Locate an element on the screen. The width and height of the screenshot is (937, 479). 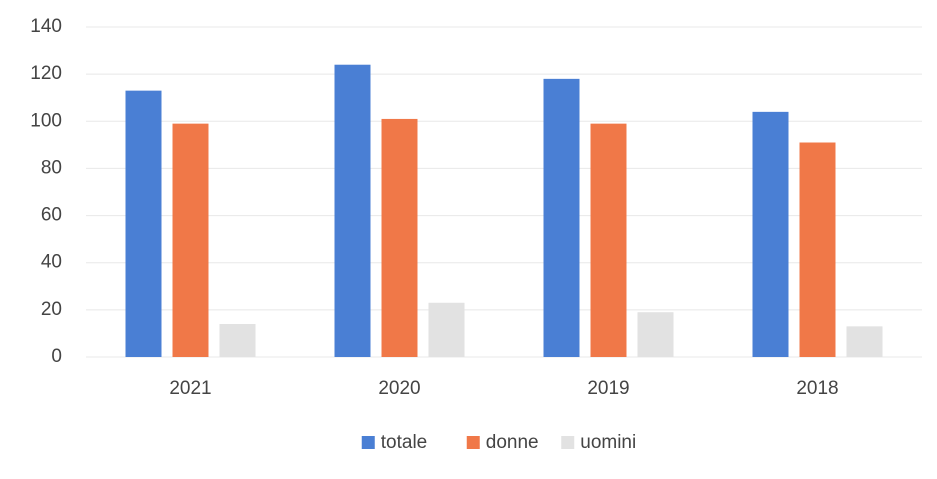
x-tick-label: 2019 is located at coordinates (608, 388).